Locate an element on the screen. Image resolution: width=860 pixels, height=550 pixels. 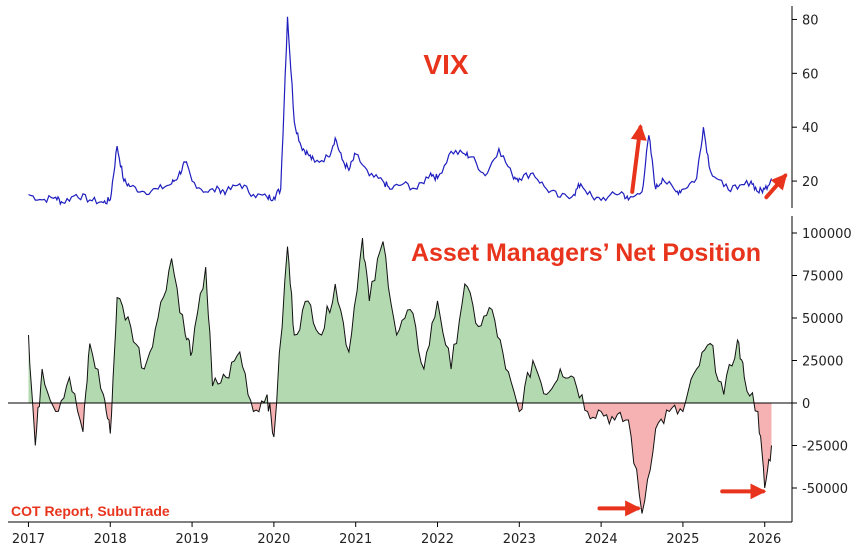
net-position-title: Asset Managers’ Net Position is located at coordinates (586, 253).